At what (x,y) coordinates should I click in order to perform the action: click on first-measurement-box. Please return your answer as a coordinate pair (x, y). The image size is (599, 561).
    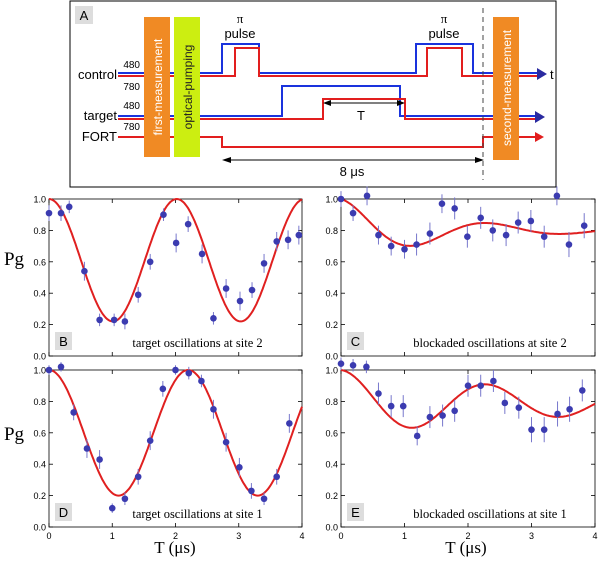
    Looking at the image, I should click on (157, 87).